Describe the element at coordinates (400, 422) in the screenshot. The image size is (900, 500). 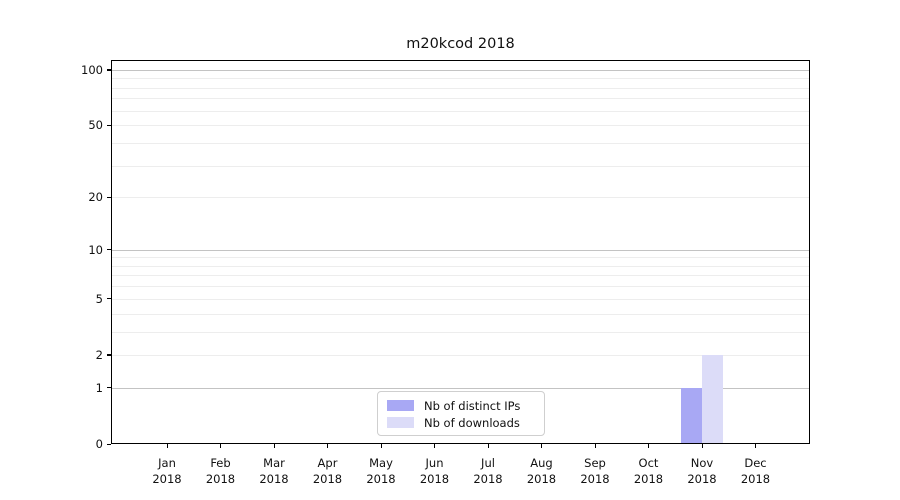
I see `downloads-swatch` at that location.